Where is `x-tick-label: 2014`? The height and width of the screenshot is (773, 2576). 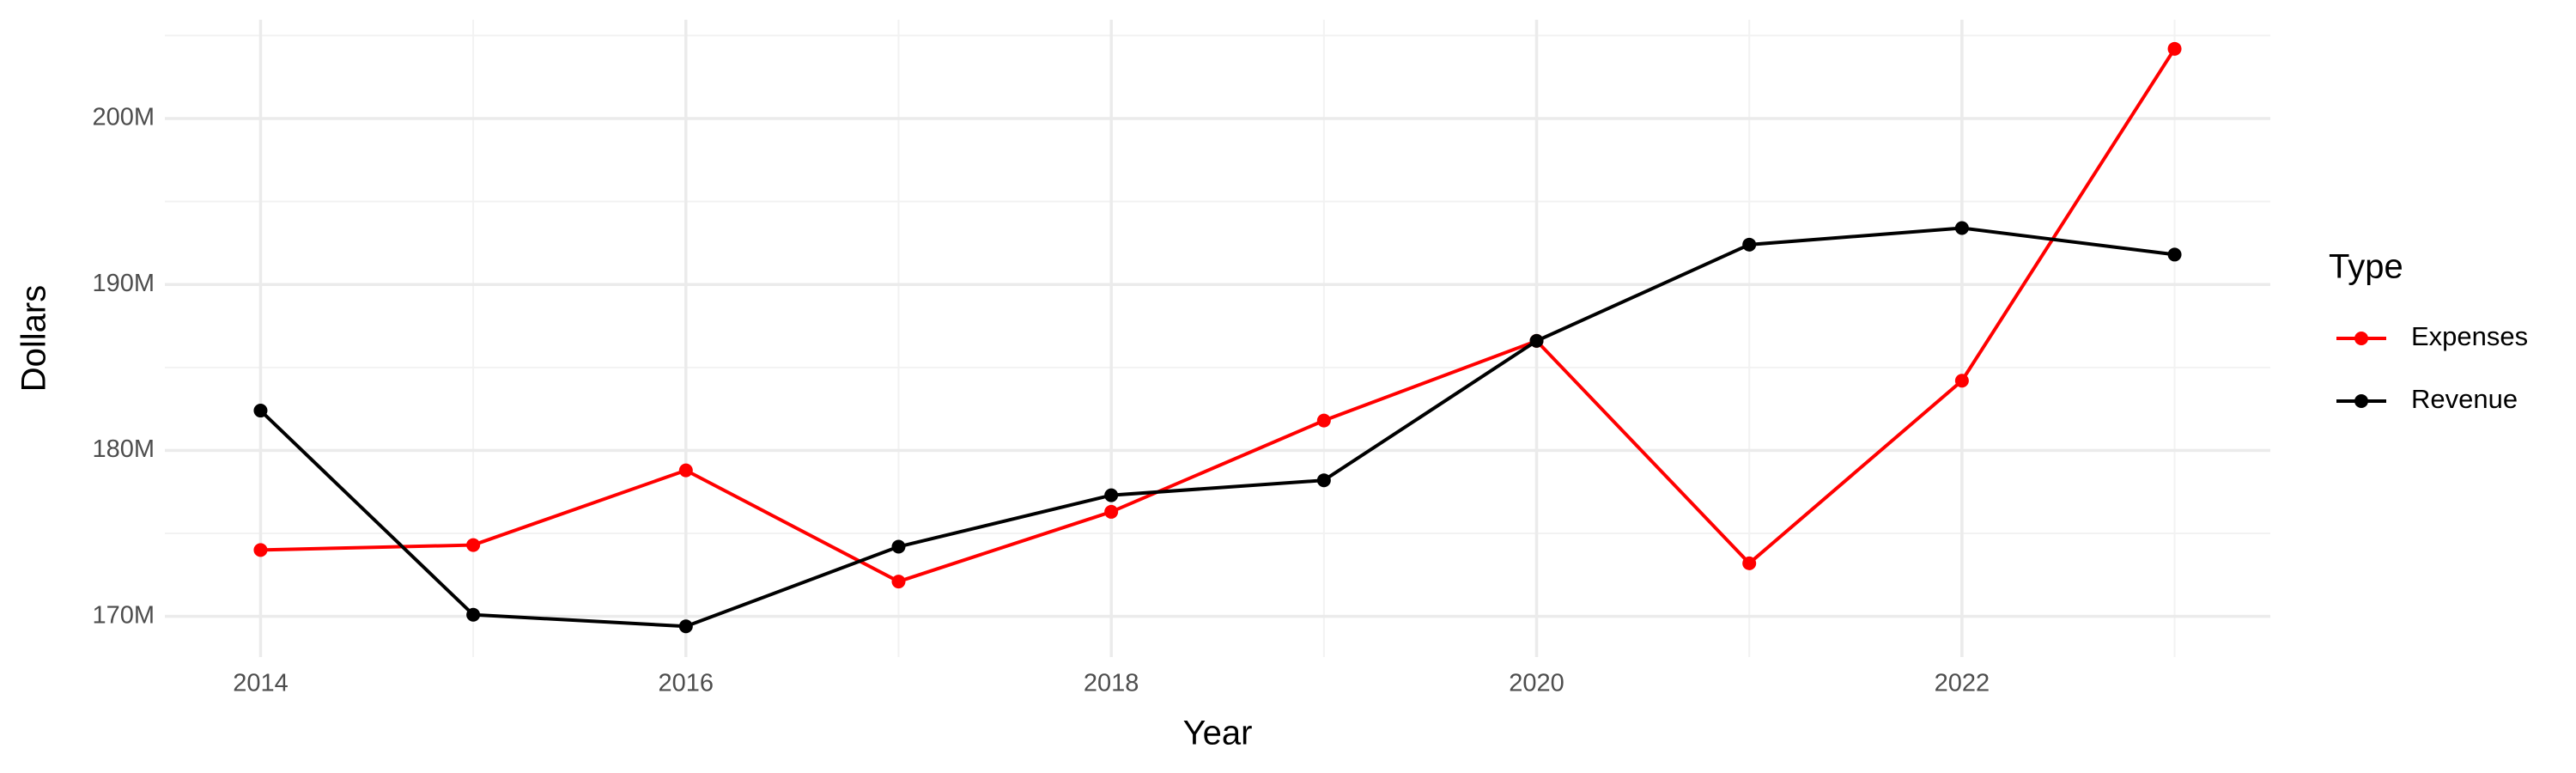
x-tick-label: 2014 is located at coordinates (261, 683).